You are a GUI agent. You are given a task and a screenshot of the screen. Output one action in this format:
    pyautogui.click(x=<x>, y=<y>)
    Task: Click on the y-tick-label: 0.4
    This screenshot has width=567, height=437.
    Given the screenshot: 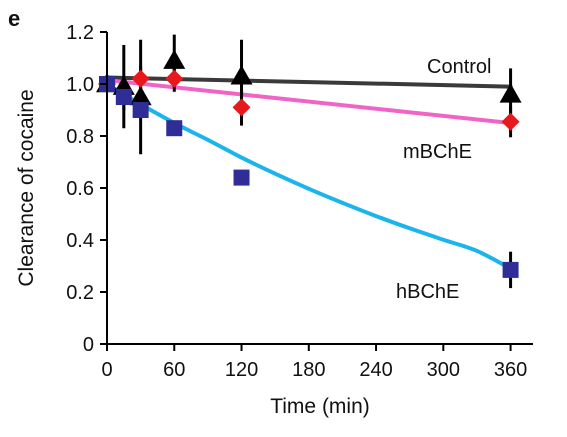 What is the action you would take?
    pyautogui.click(x=80, y=241)
    